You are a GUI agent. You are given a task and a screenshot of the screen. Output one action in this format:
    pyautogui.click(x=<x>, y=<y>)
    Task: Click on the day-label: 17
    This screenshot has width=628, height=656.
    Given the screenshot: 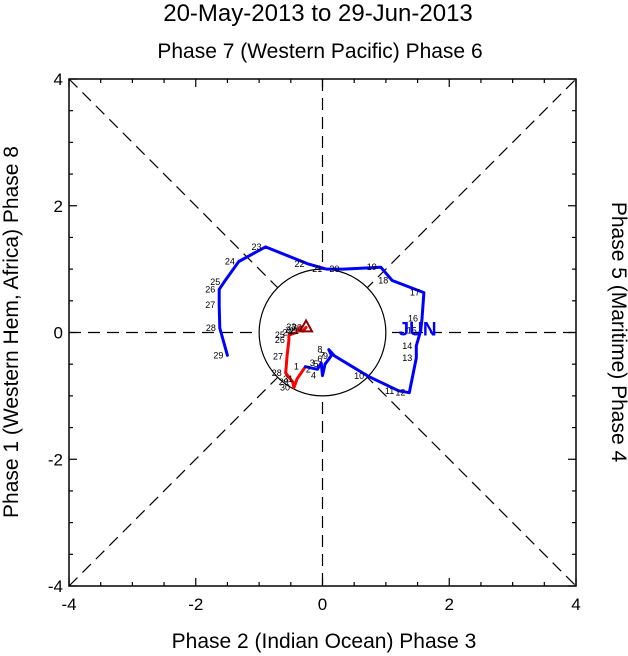 What is the action you would take?
    pyautogui.click(x=415, y=293)
    